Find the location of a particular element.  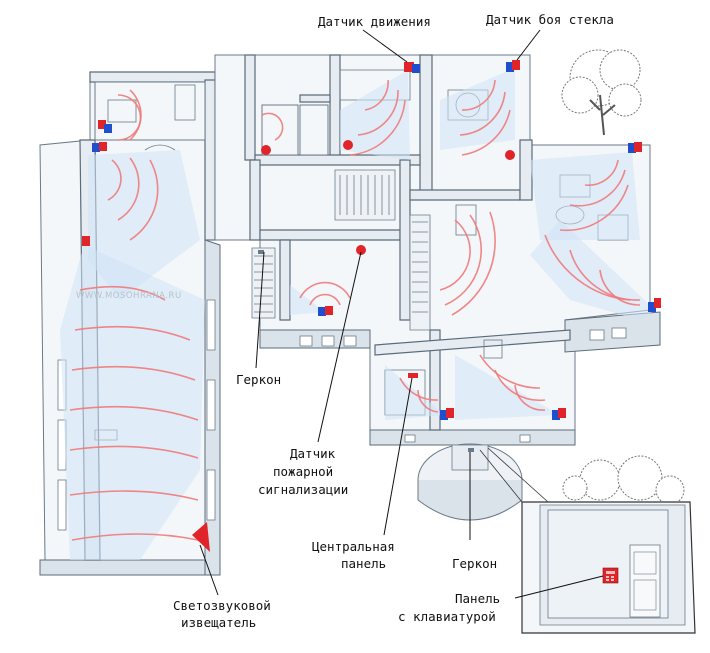

fire-sensor-icon is located at coordinates (388, 197).